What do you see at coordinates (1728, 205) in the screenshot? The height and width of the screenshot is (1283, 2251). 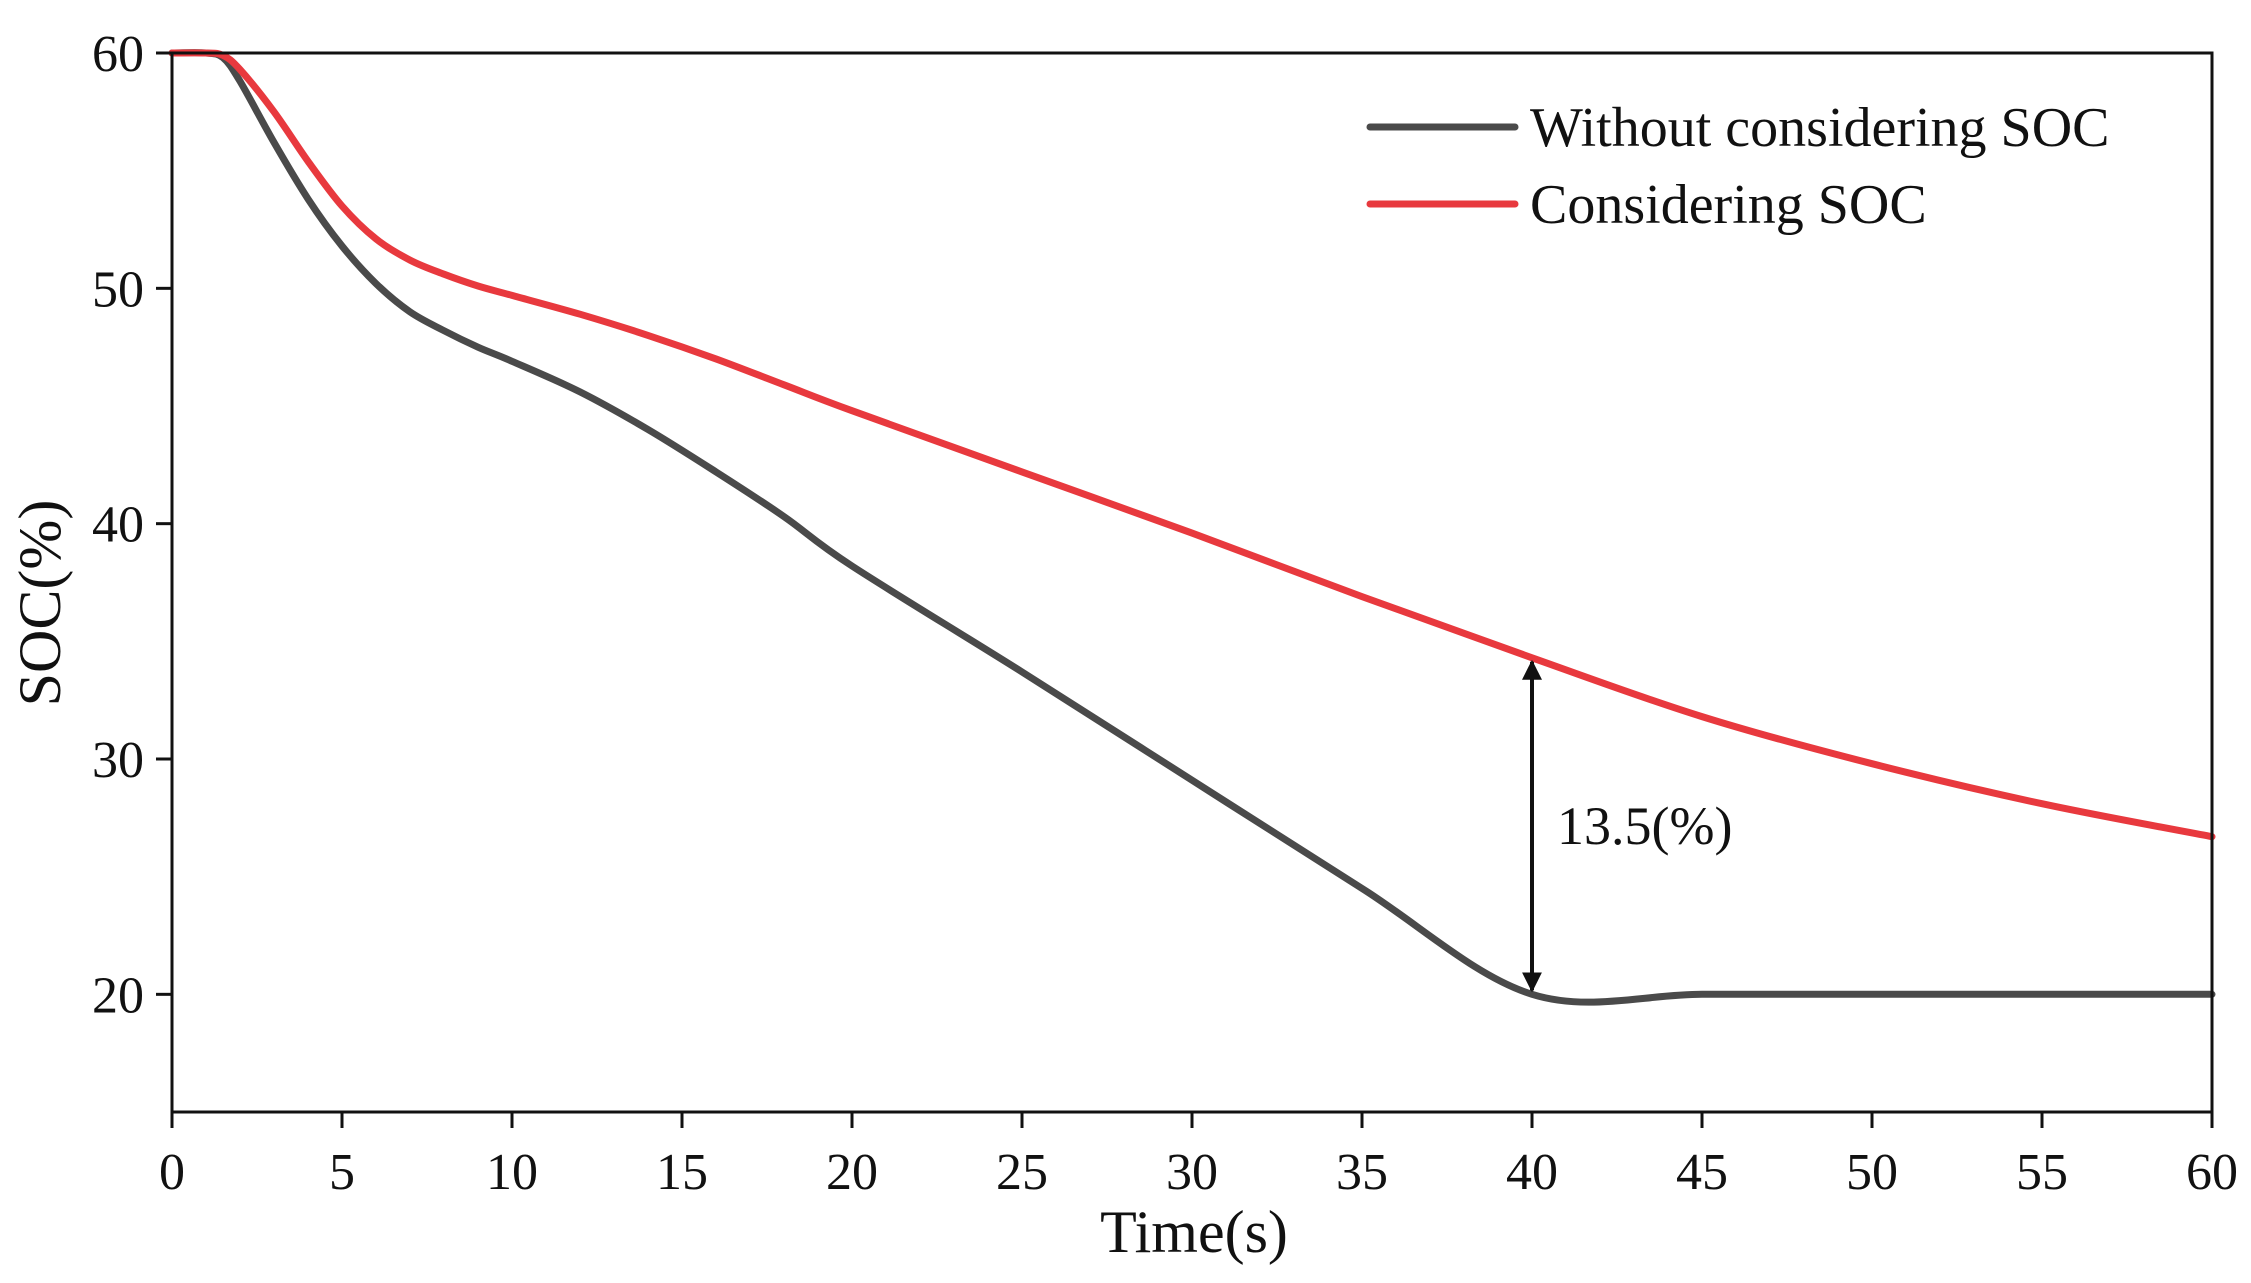 I see `legend-label-2: Considering SOC` at bounding box center [1728, 205].